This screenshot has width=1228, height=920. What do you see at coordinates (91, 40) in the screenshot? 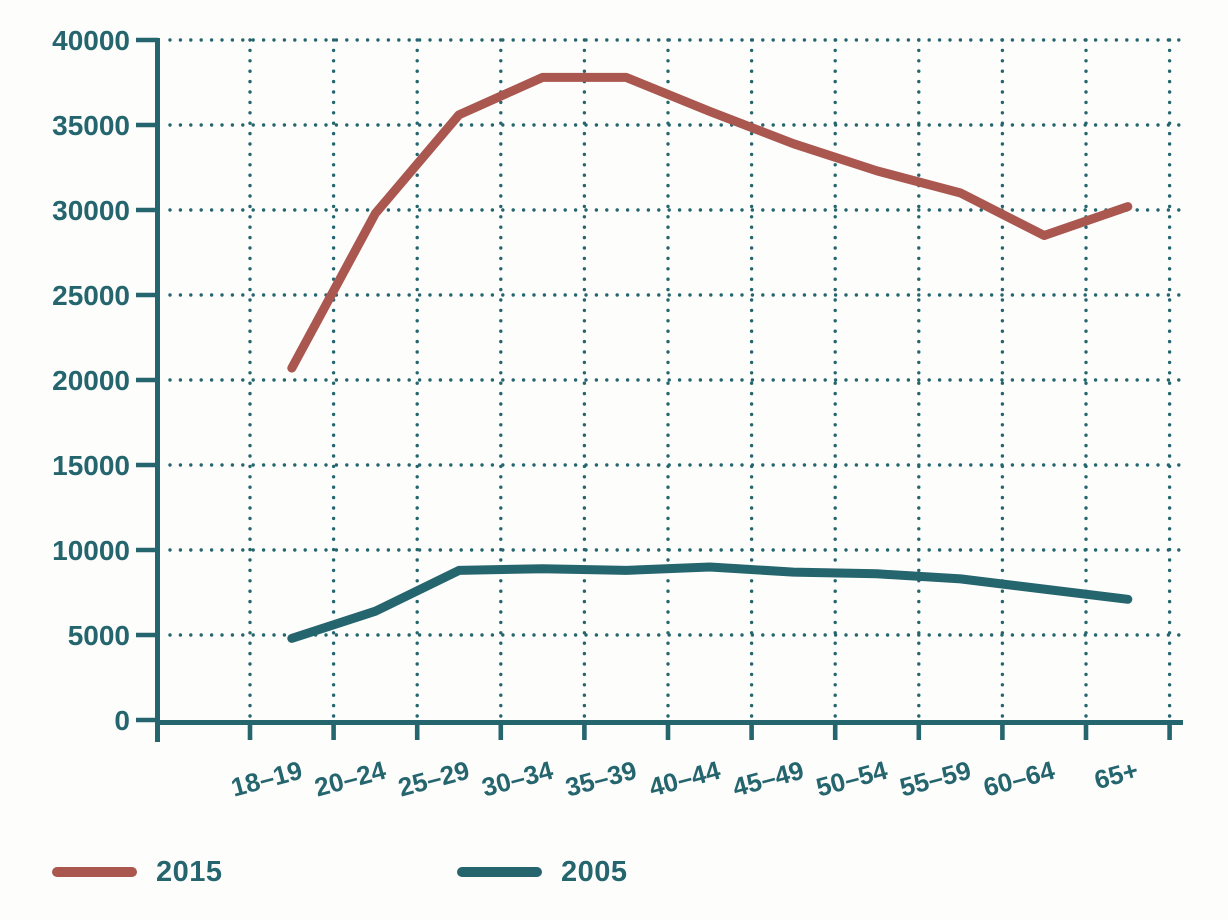
I see `y-axis-tick-label: 40000` at bounding box center [91, 40].